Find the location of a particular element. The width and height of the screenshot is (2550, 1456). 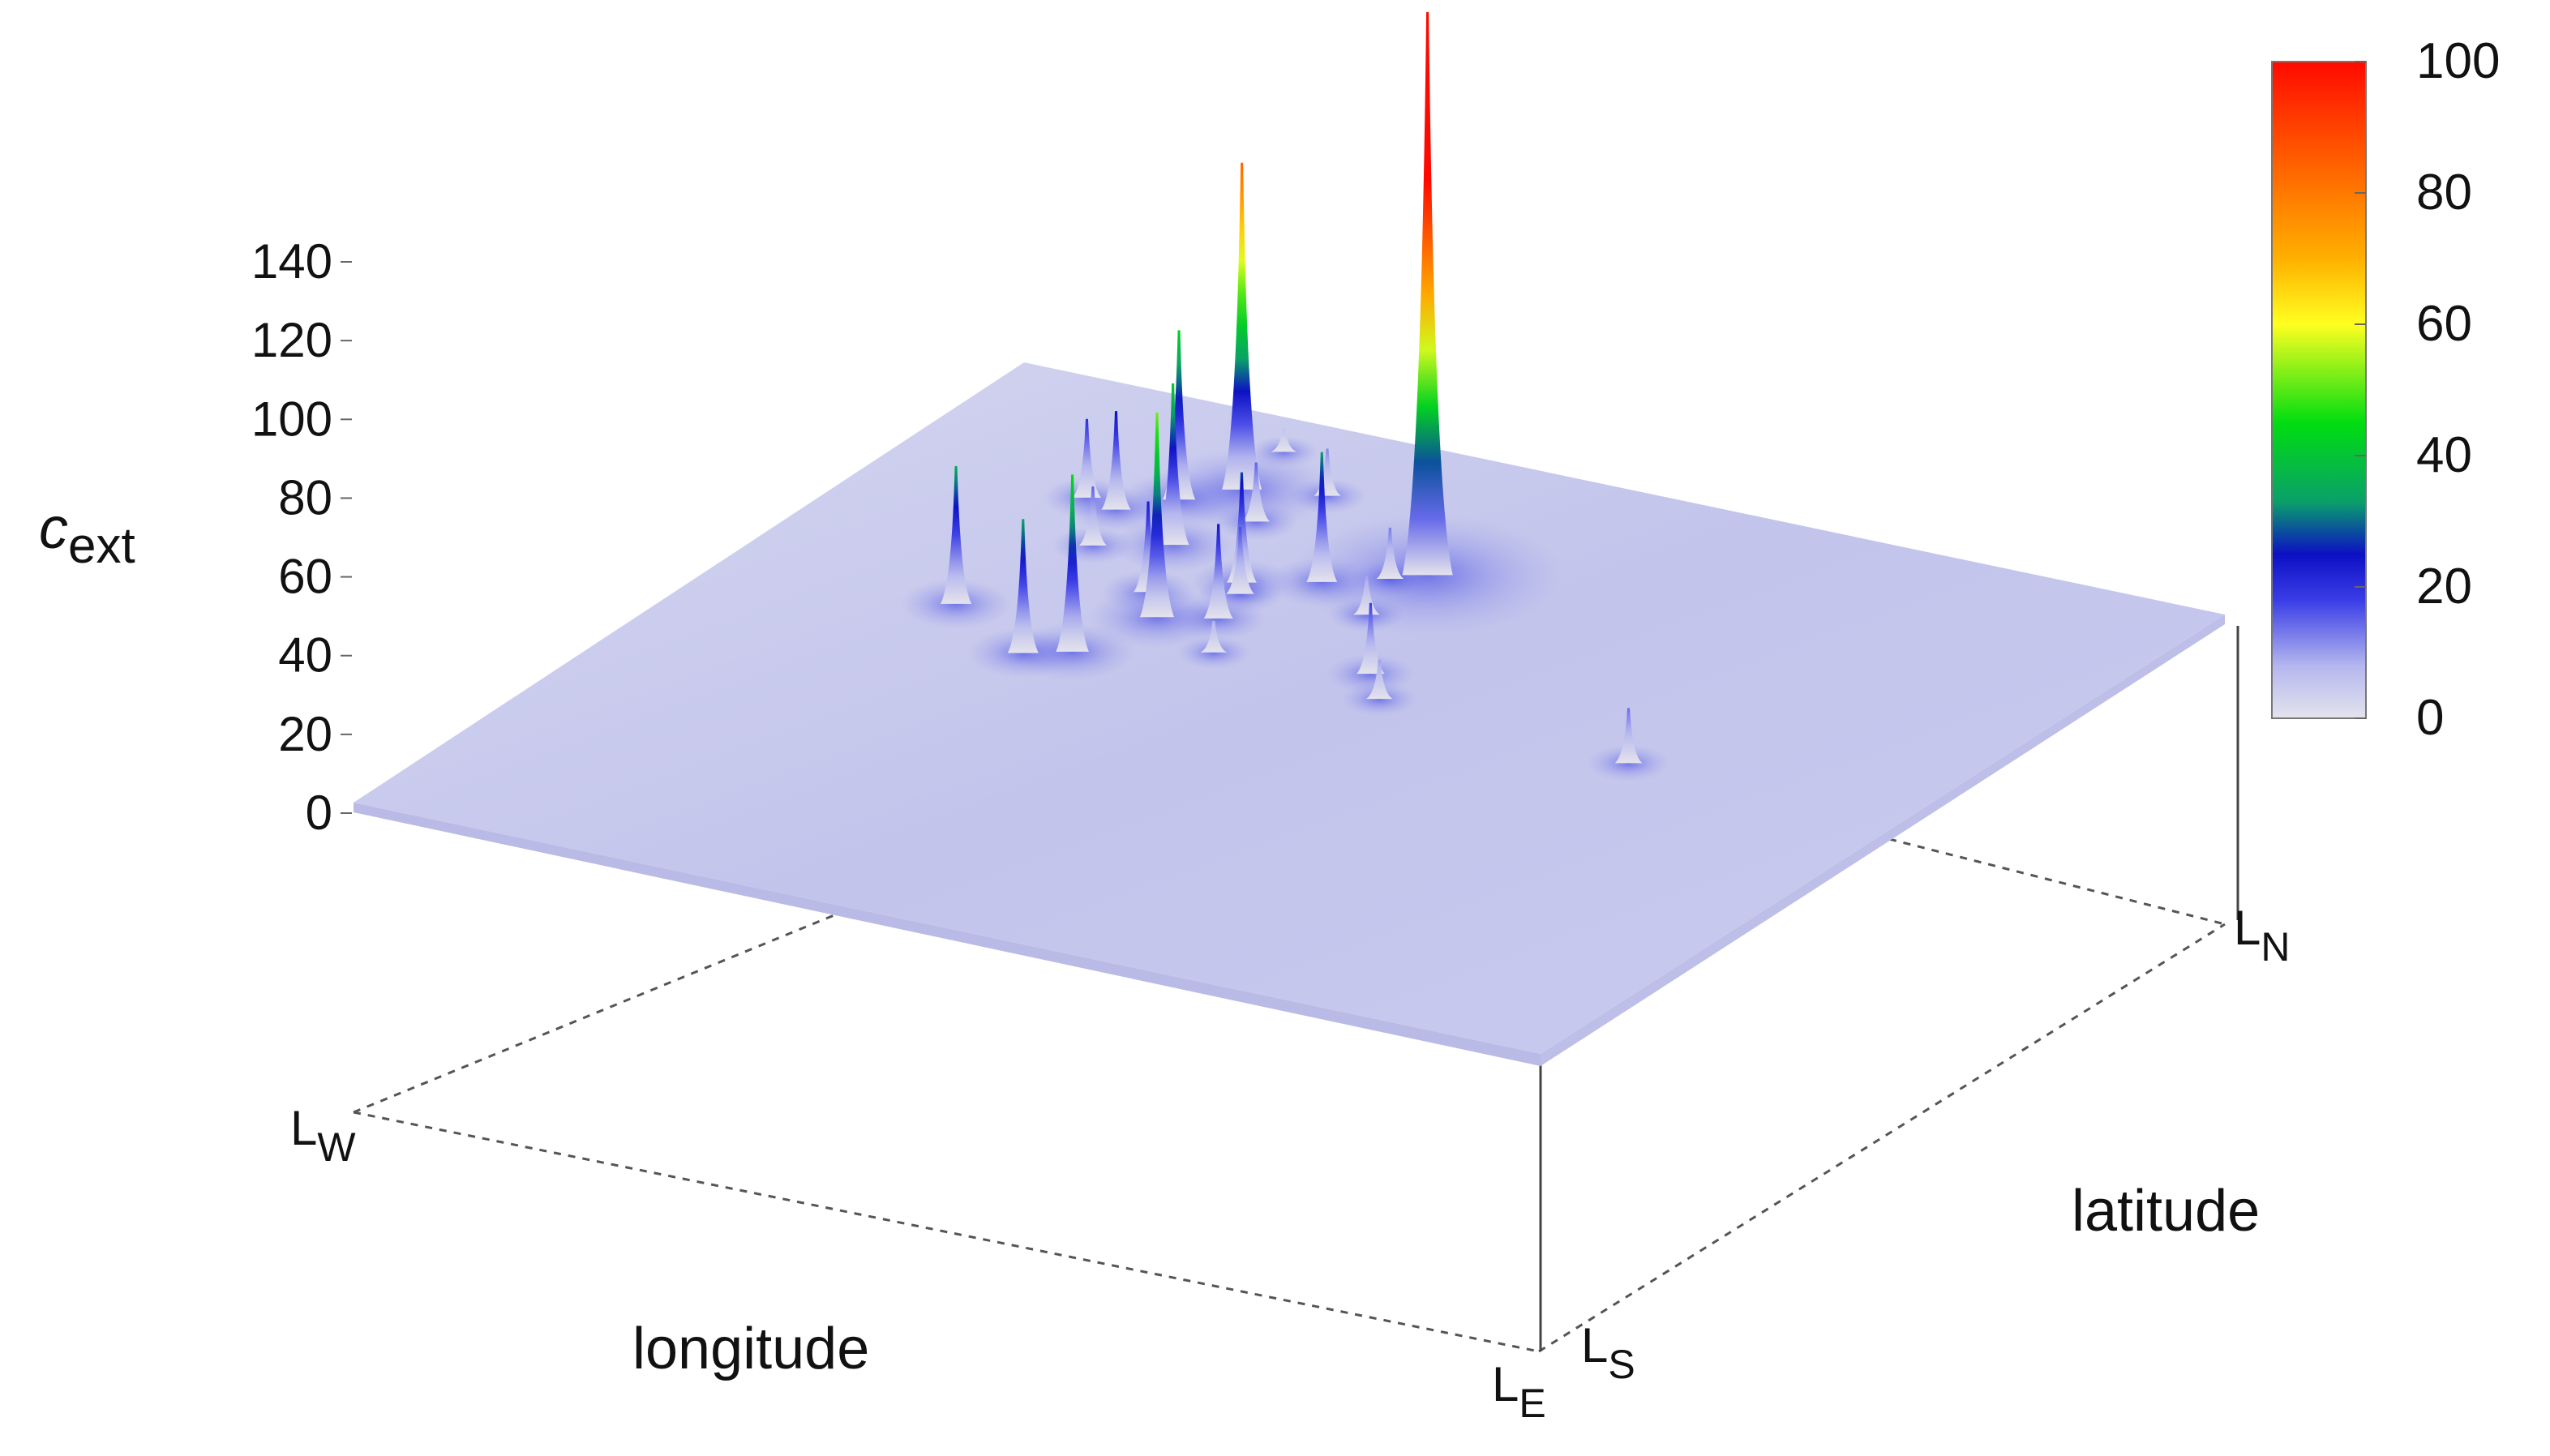

colorbar-tick-label: 100 is located at coordinates (2458, 61).